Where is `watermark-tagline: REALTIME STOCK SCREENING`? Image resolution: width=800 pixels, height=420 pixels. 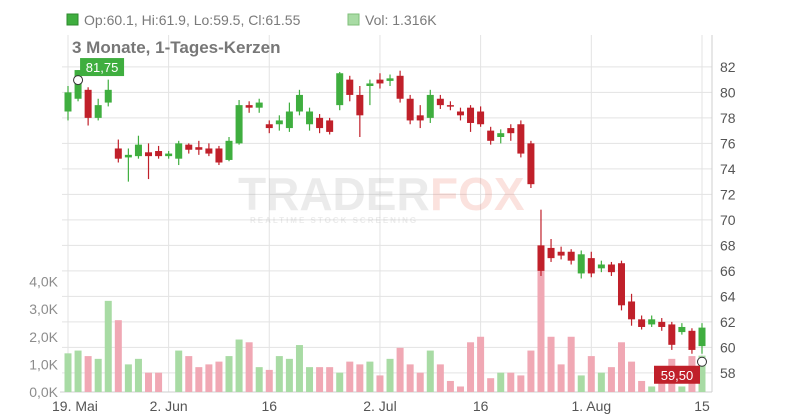
watermark-tagline: REALTIME STOCK SCREENING is located at coordinates (334, 220).